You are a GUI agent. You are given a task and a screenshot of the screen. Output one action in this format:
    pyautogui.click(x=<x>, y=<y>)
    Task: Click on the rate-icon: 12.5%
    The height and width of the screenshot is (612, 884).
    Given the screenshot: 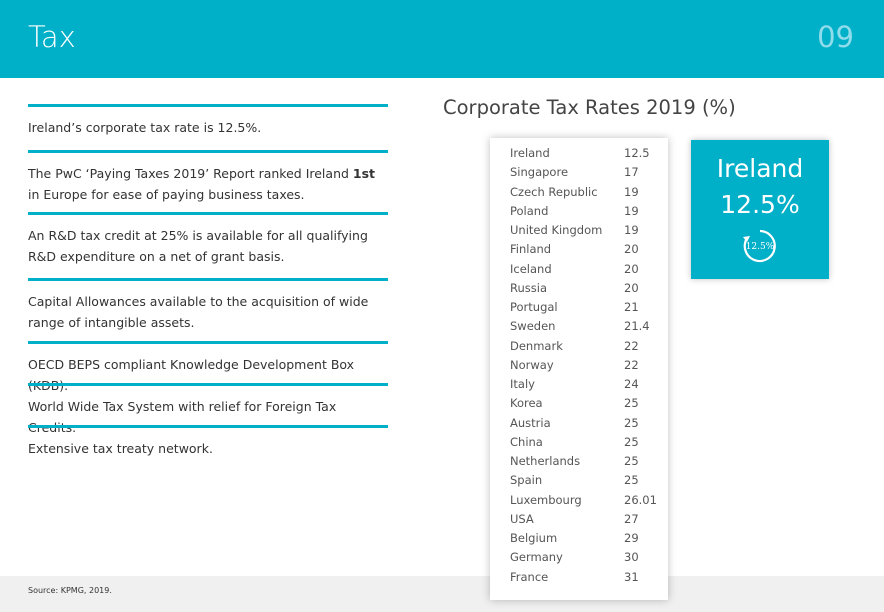 What is the action you would take?
    pyautogui.click(x=759, y=246)
    